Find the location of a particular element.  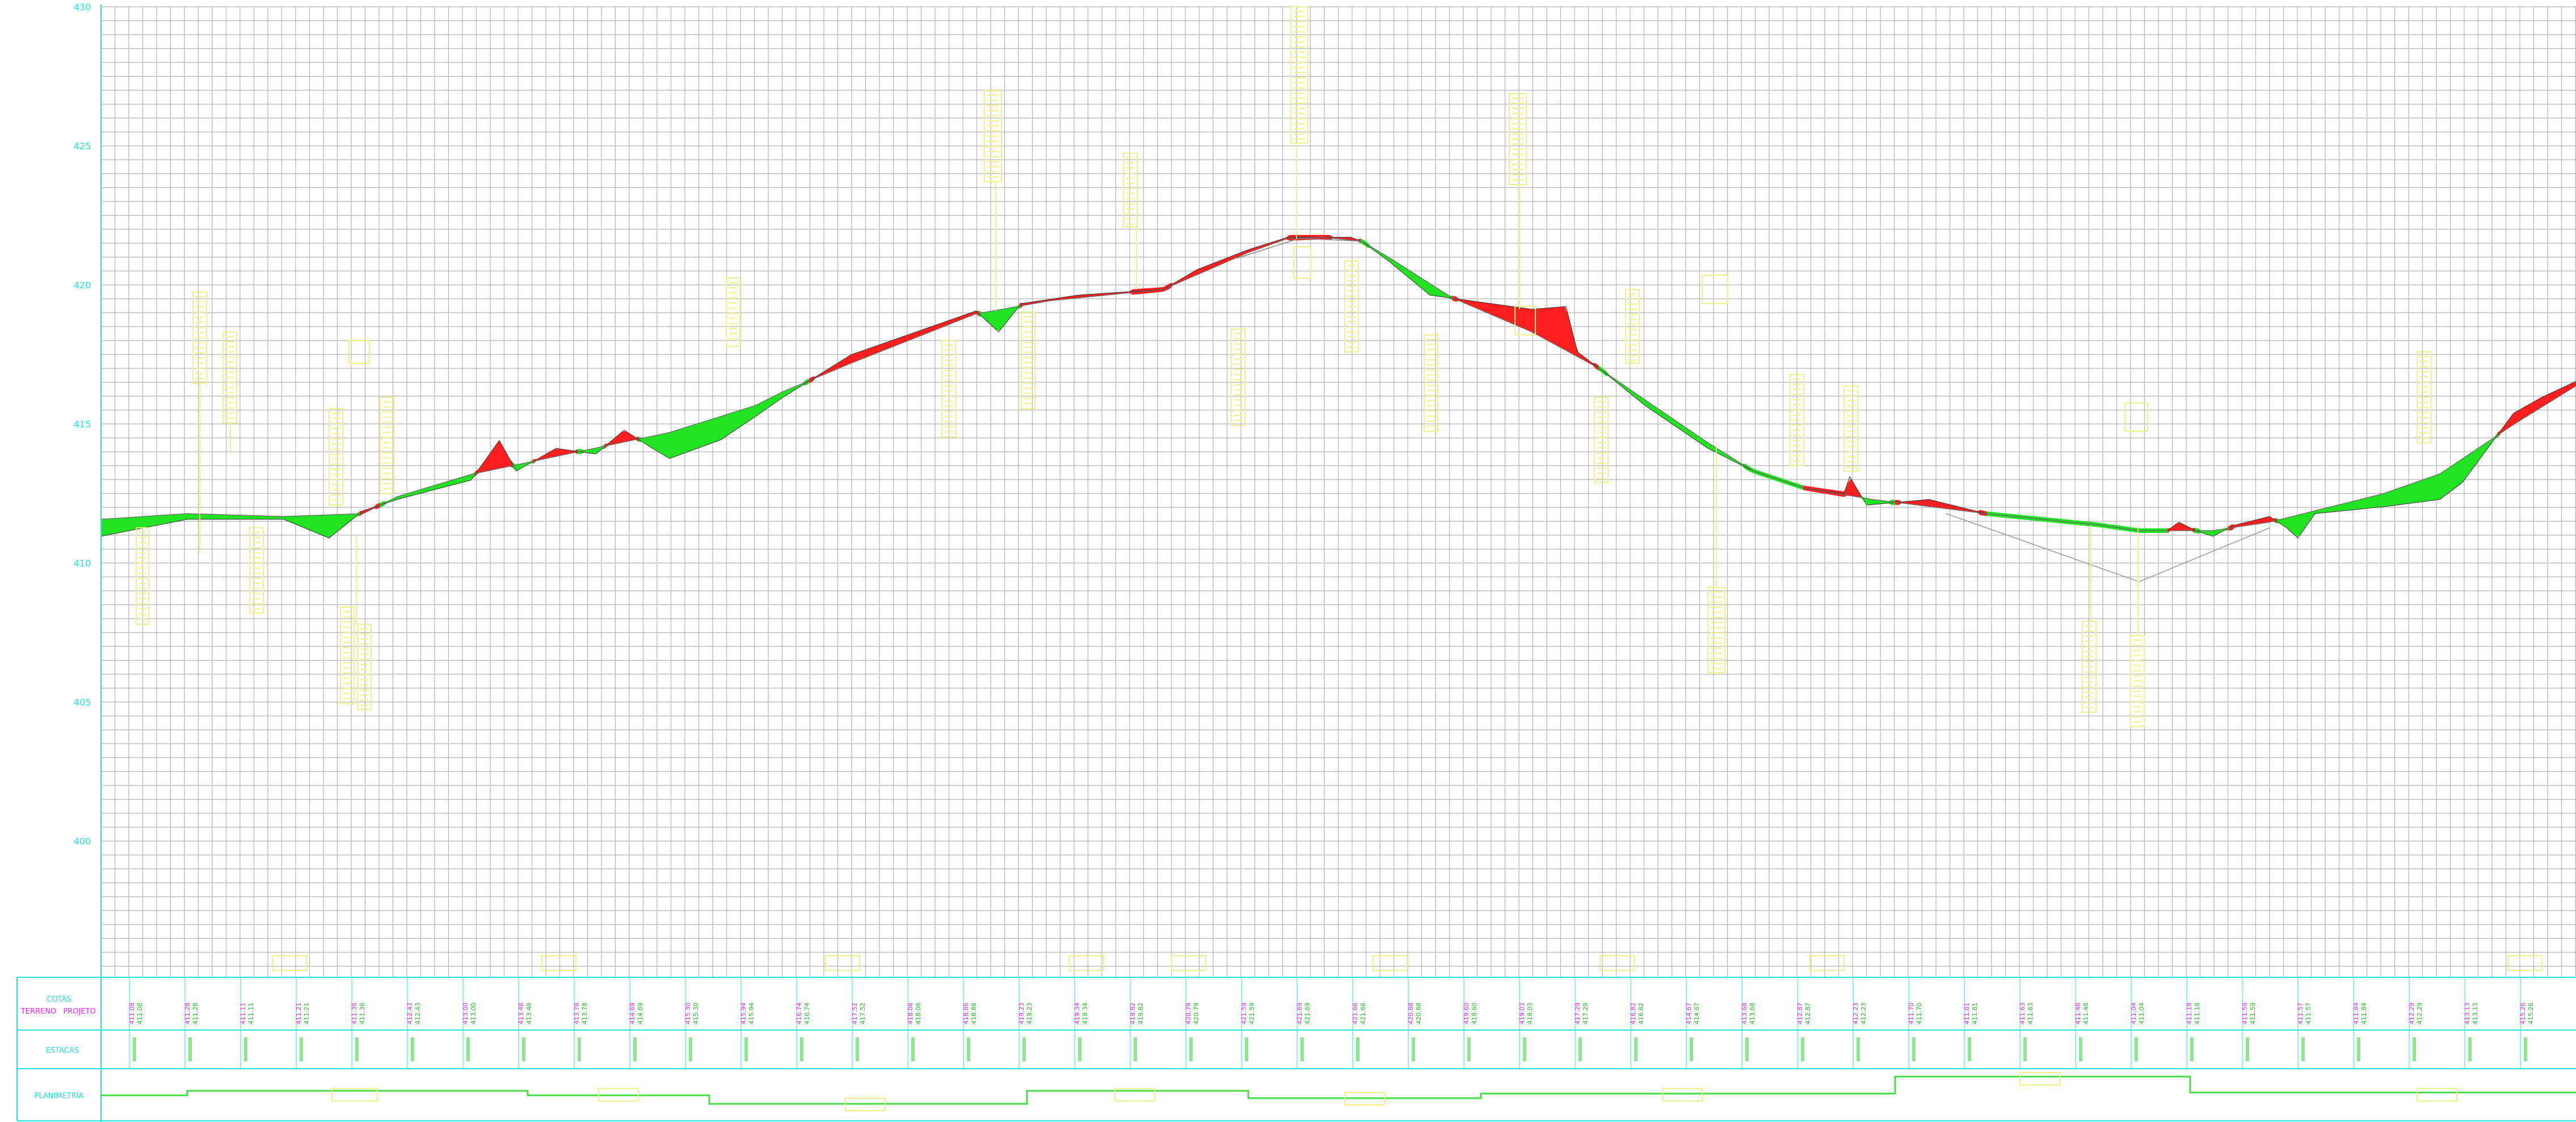

cota-terreno-value: 411.28 is located at coordinates (187, 1014).